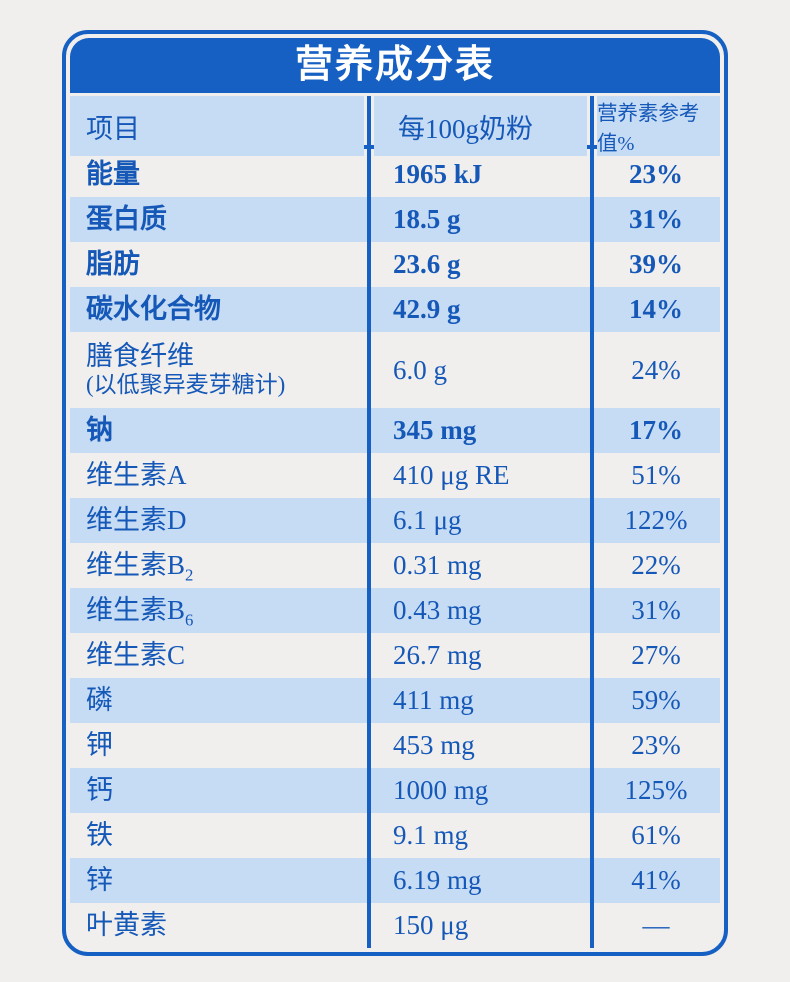  What do you see at coordinates (658, 126) in the screenshot?
I see `header-nrv-column: 营养素参考值%` at bounding box center [658, 126].